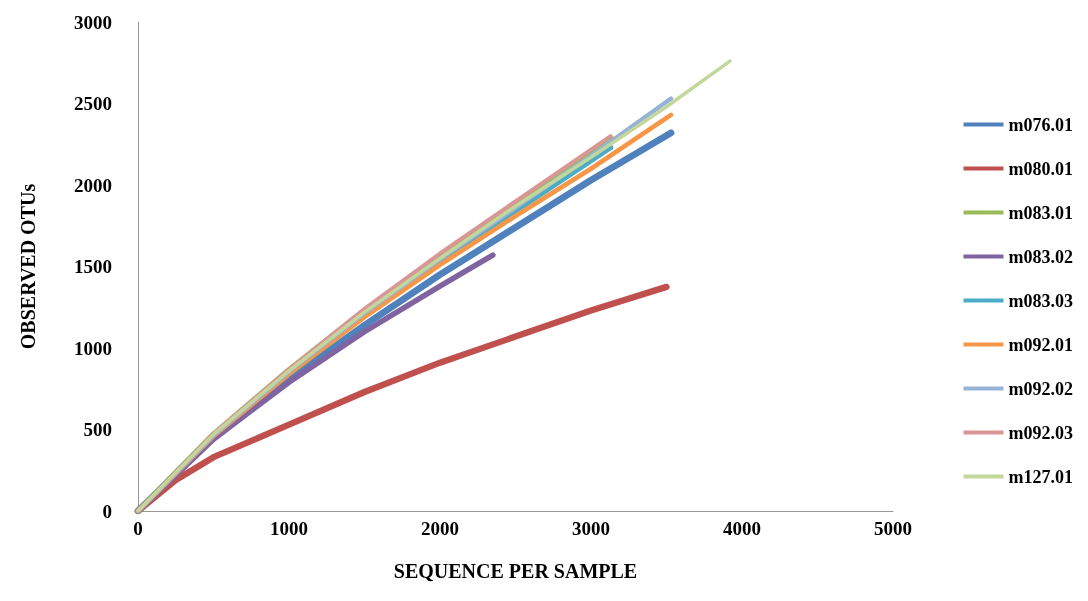 The height and width of the screenshot is (601, 1088). Describe the element at coordinates (591, 528) in the screenshot. I see `x-tick-label: 3000` at that location.